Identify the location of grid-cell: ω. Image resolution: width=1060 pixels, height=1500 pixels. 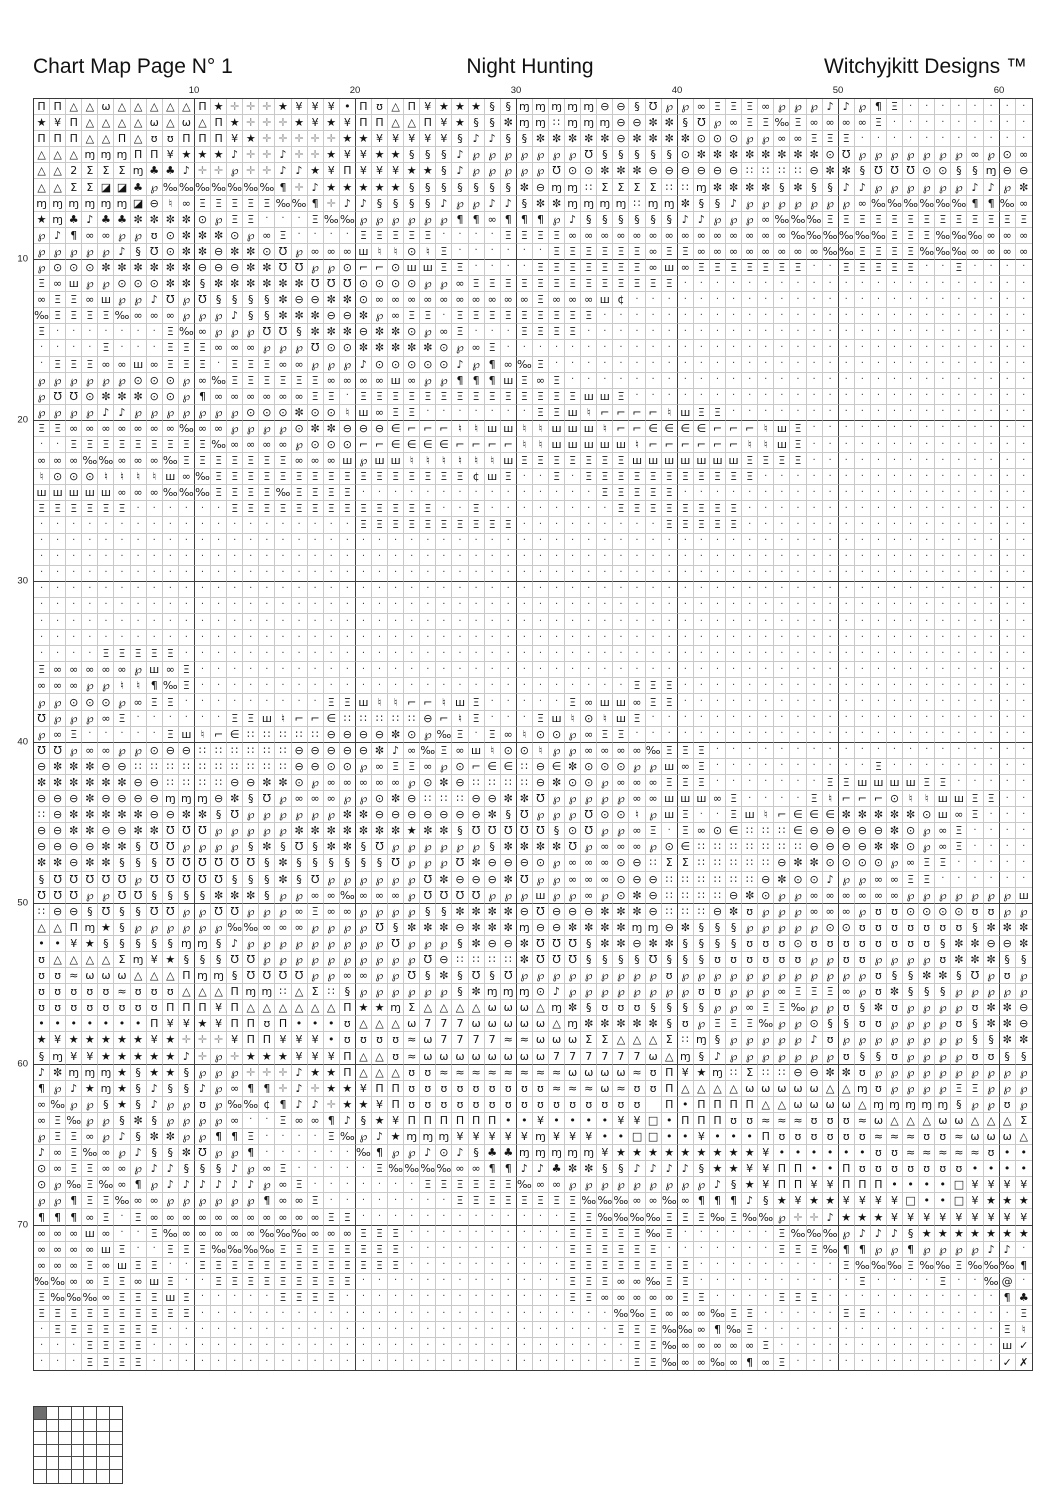
(460, 1056).